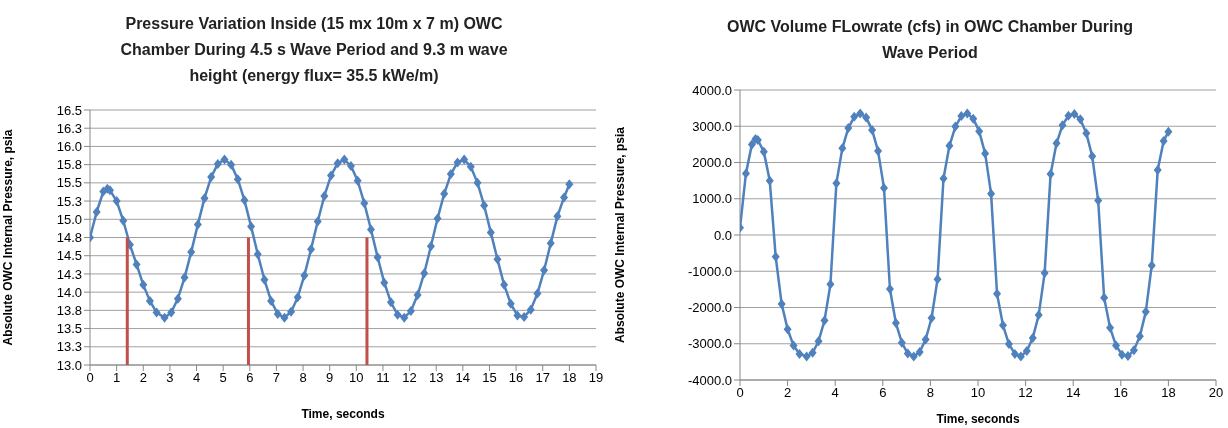 Image resolution: width=1228 pixels, height=428 pixels. I want to click on y-tick-label: 15.5, so click(69, 183).